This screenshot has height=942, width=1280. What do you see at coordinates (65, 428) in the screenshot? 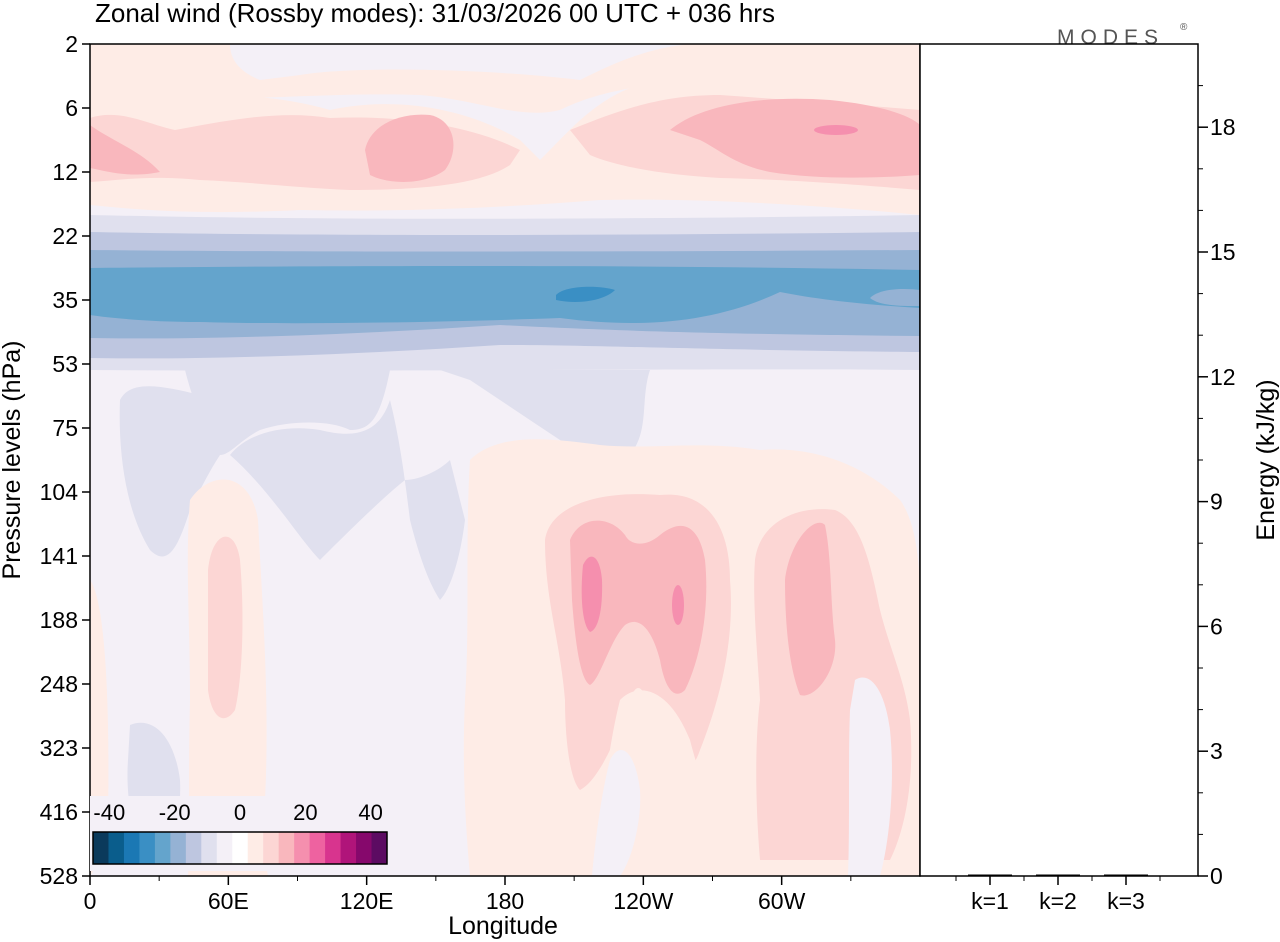
I see `y-tick-label: 75` at bounding box center [65, 428].